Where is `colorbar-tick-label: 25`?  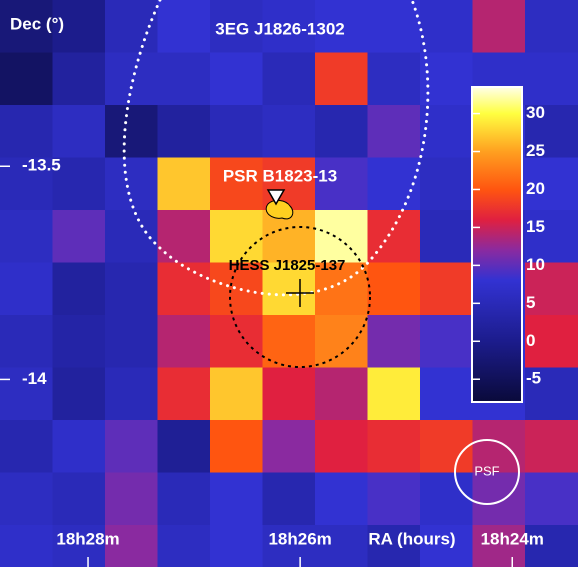 colorbar-tick-label: 25 is located at coordinates (535, 150).